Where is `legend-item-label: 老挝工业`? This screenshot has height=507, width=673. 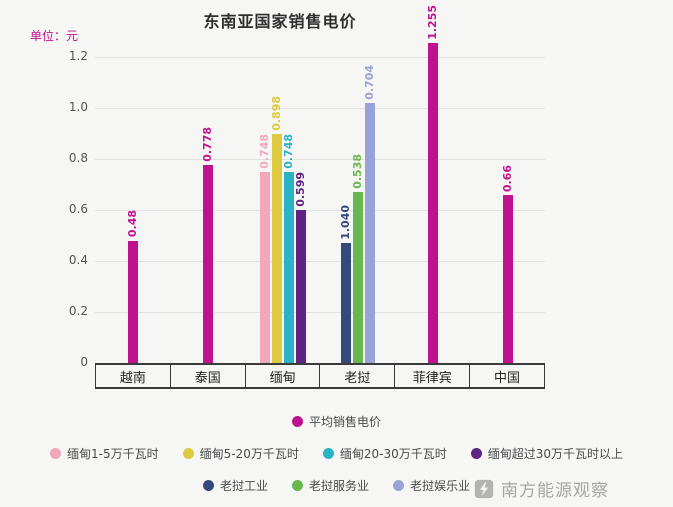 legend-item-label: 老挝工业 is located at coordinates (243, 486).